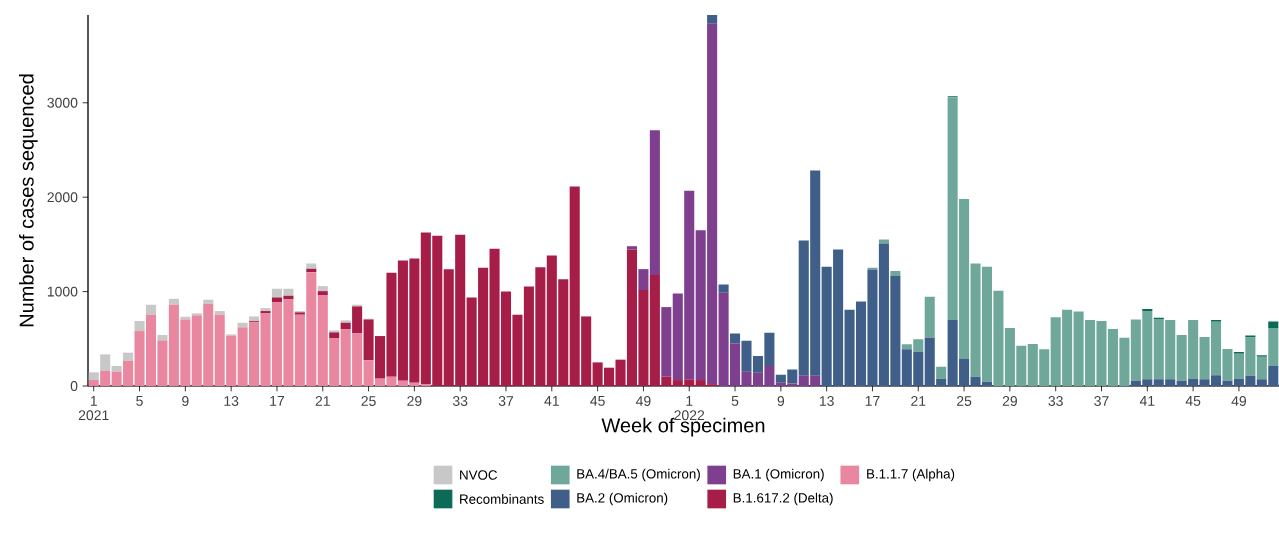  I want to click on y-axis-title: Number of cases sequenced, so click(28, 200).